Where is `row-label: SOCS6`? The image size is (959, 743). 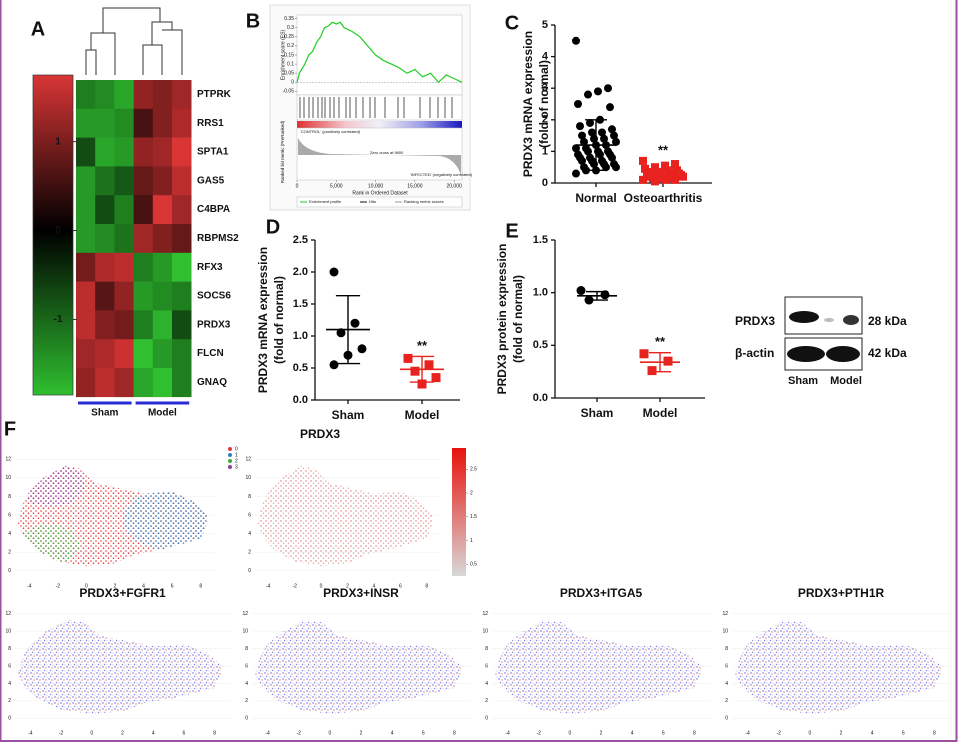
row-label: SOCS6 is located at coordinates (214, 296).